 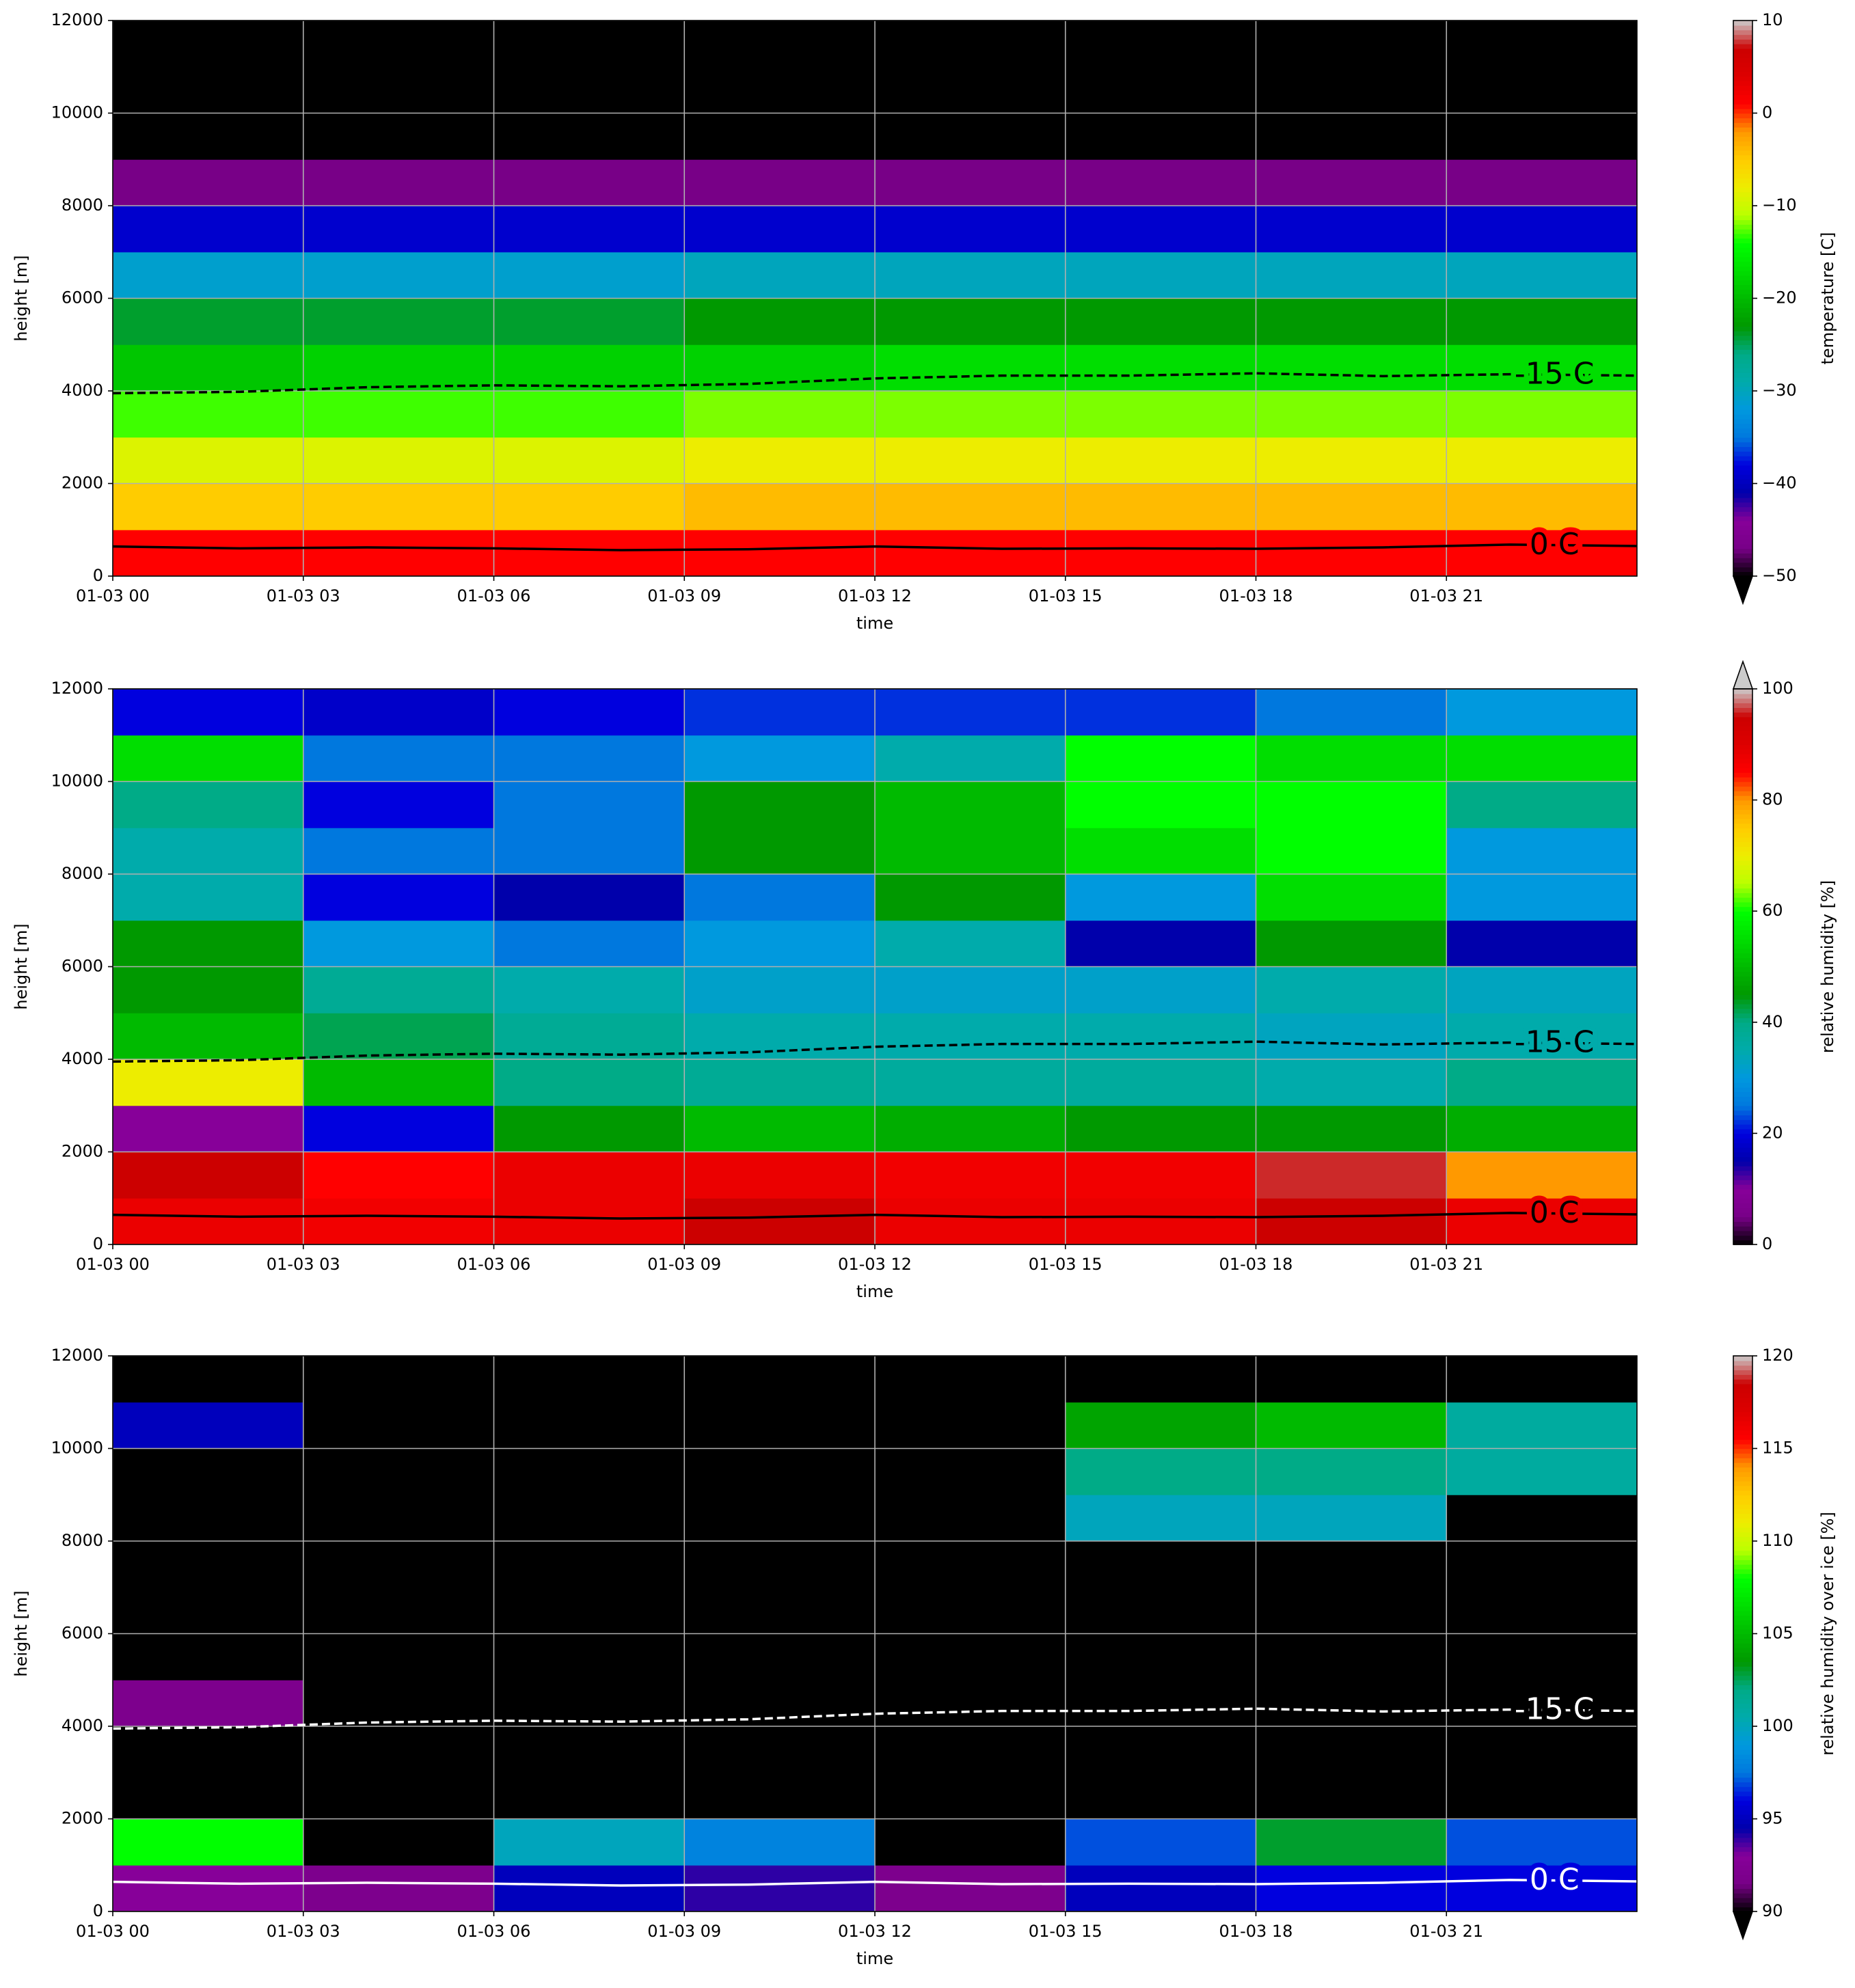 I want to click on contour-label: -15 C, so click(x=1555, y=1042).